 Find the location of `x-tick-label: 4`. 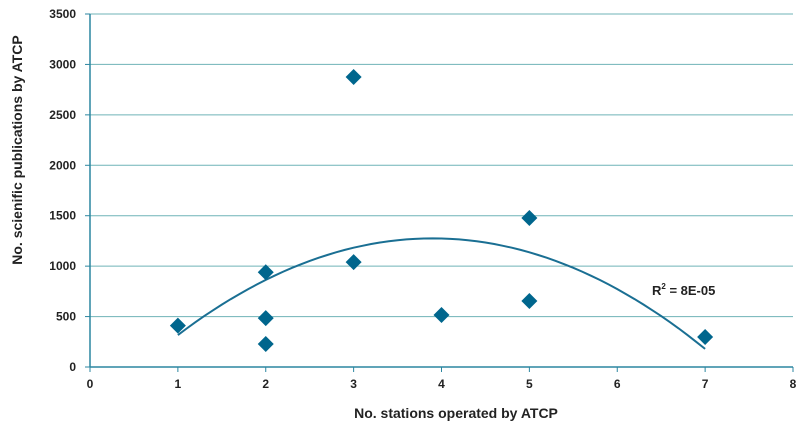

x-tick-label: 4 is located at coordinates (441, 384).